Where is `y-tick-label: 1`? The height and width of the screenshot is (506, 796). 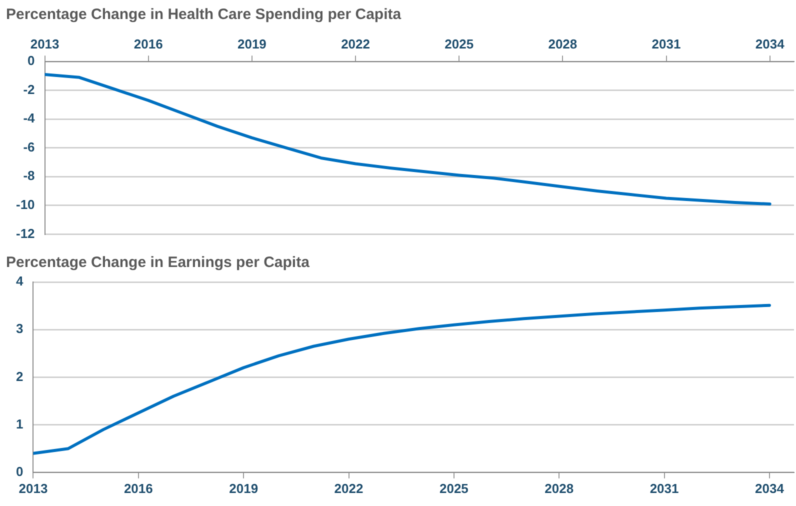
y-tick-label: 1 is located at coordinates (20, 424).